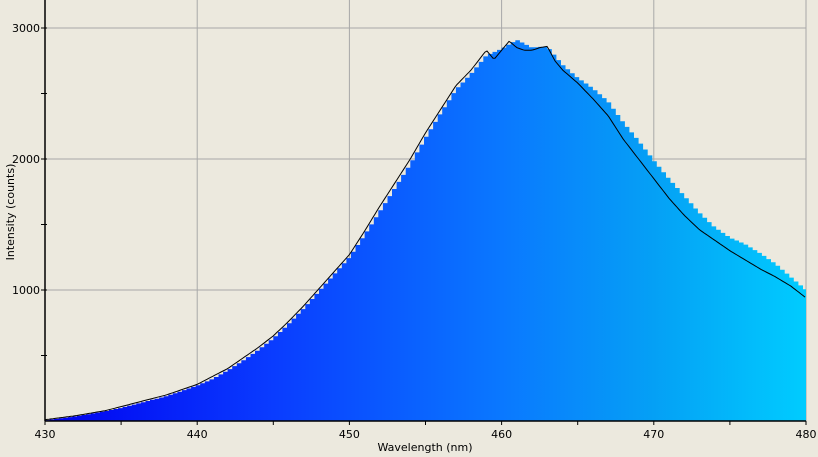 This screenshot has height=457, width=818. Describe the element at coordinates (806, 434) in the screenshot. I see `x-tick-label: 480` at that location.